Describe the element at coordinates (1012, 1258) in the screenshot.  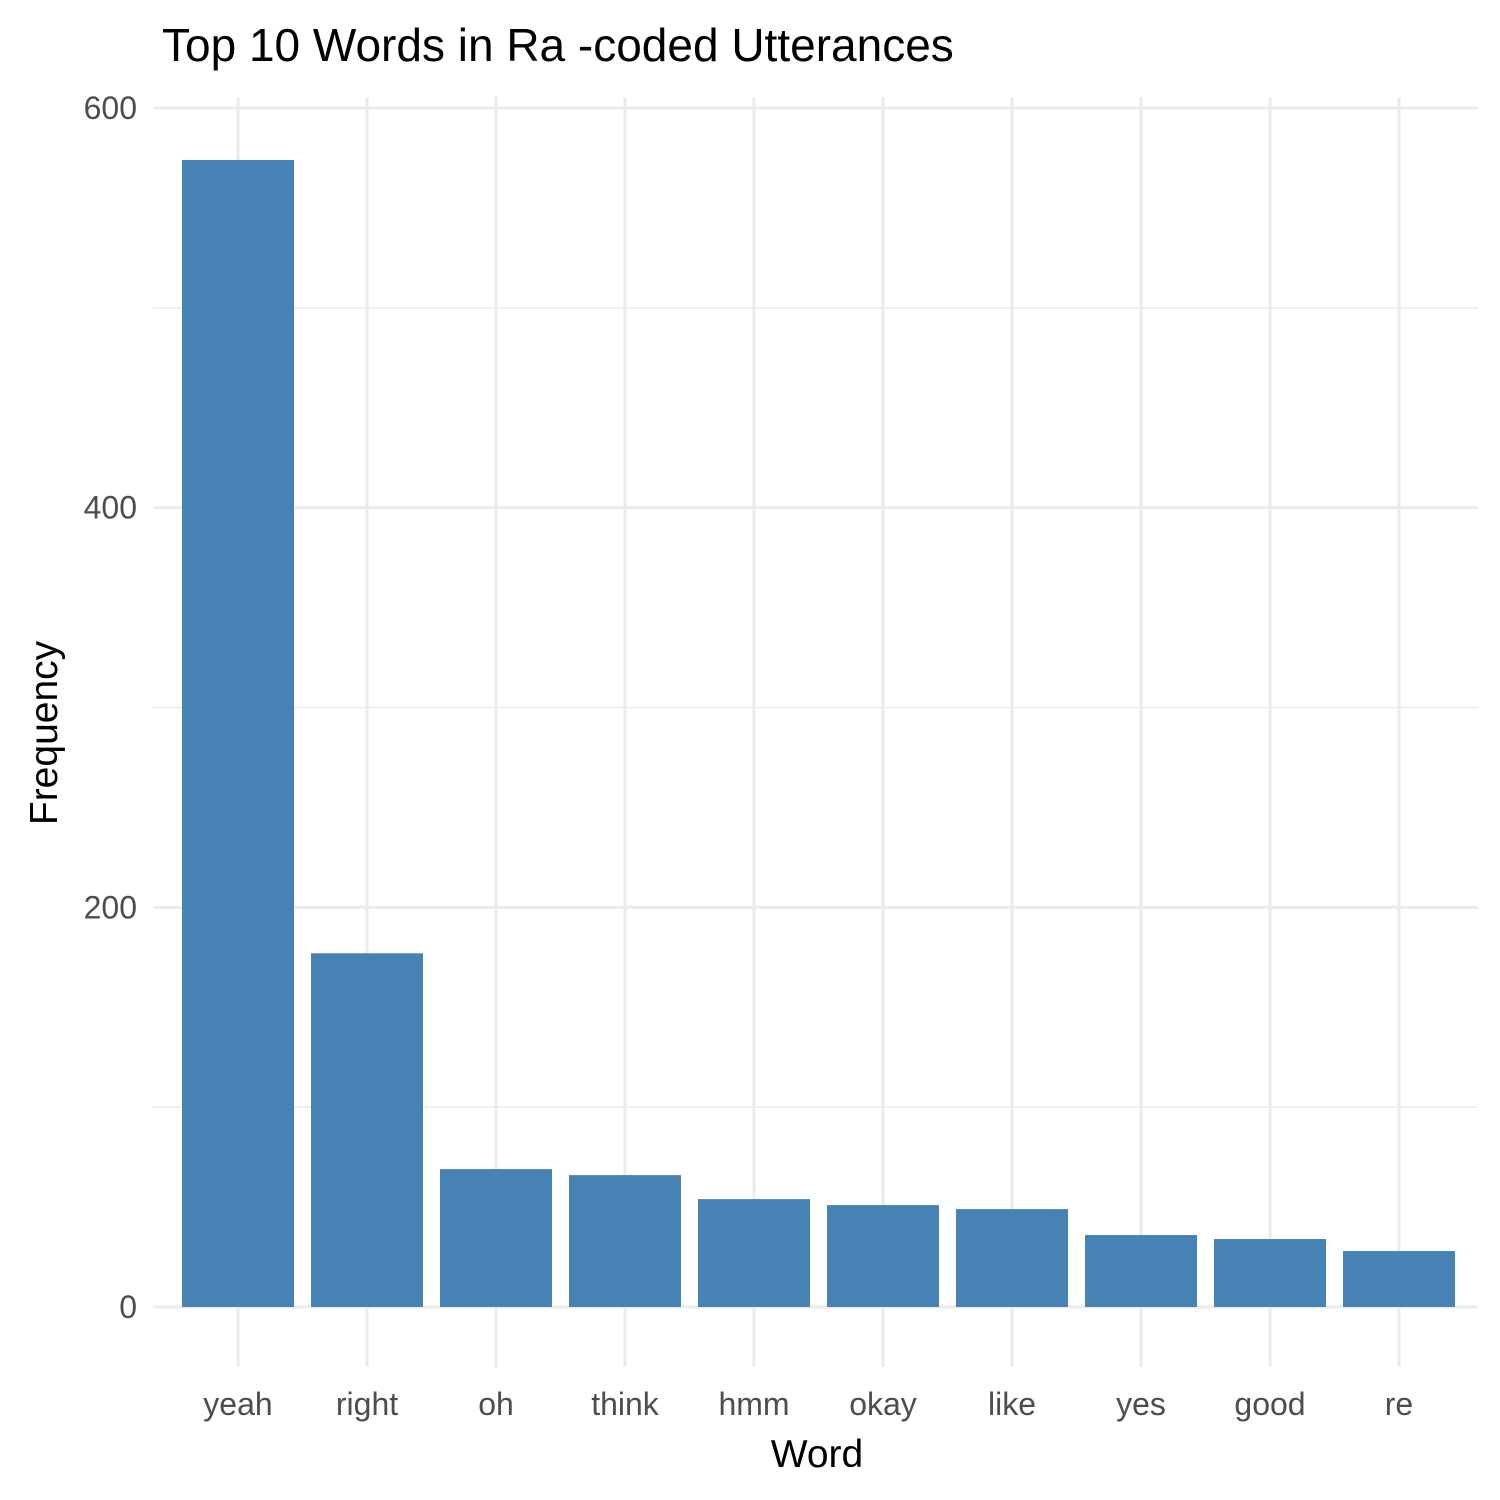
I see `bar-like` at that location.